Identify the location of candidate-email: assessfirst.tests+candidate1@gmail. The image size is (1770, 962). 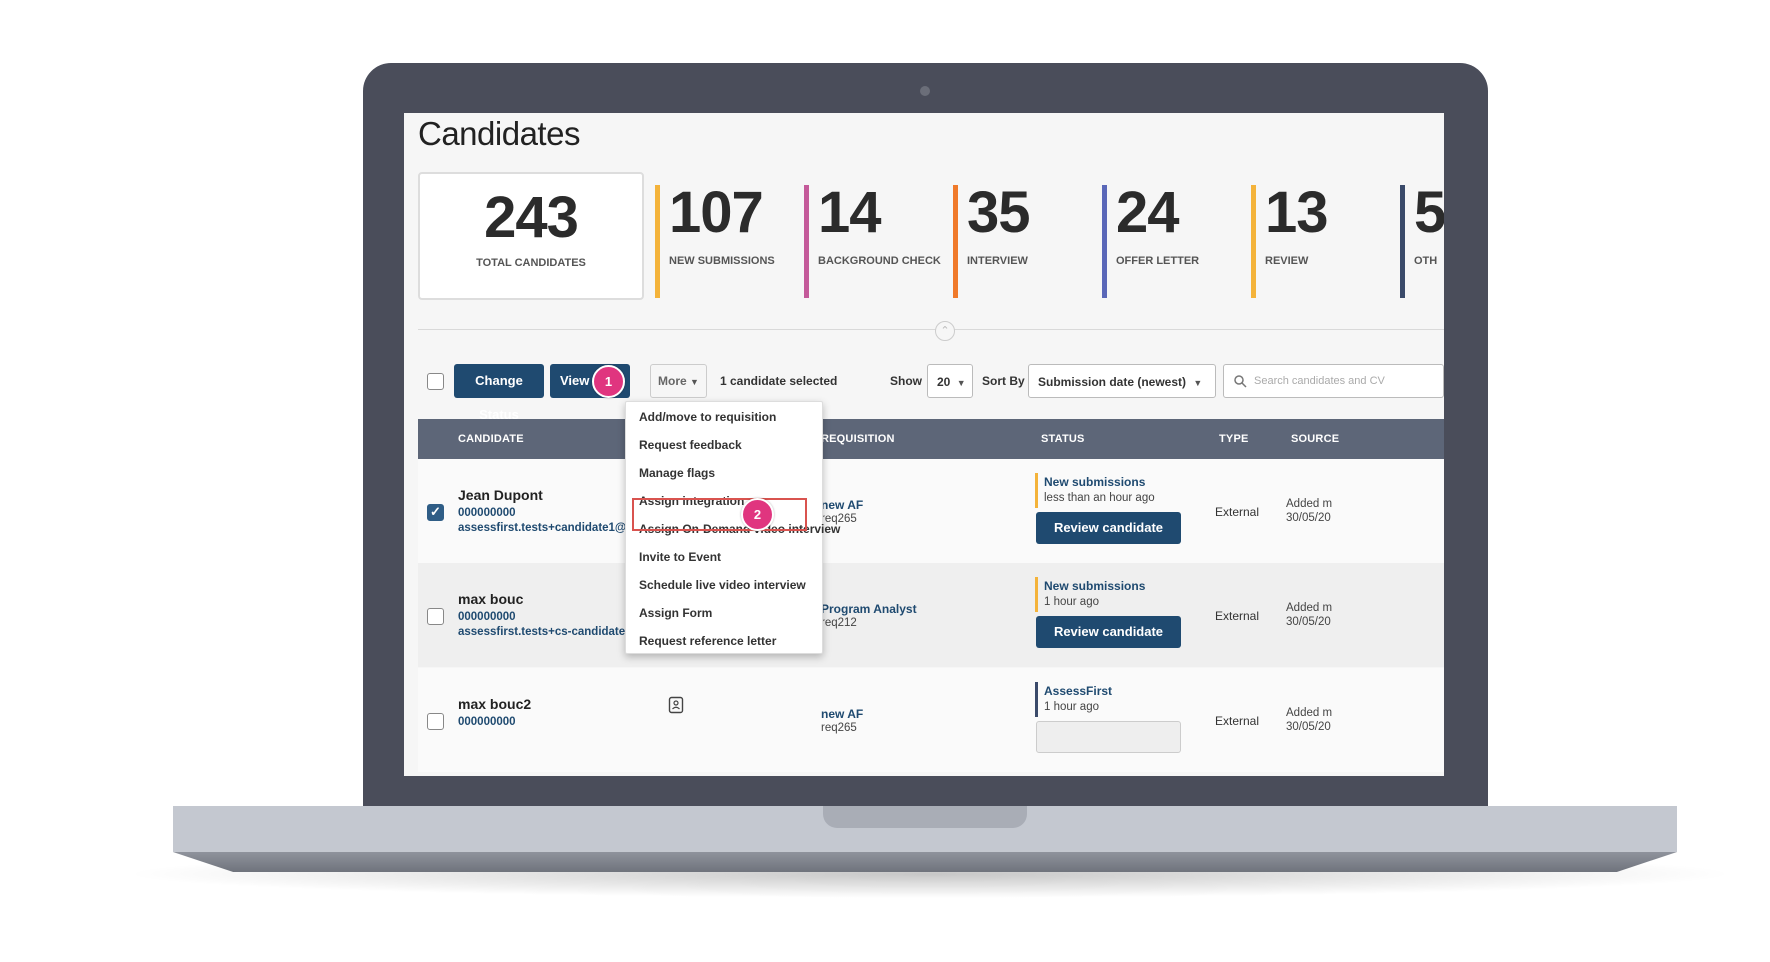
(557, 528).